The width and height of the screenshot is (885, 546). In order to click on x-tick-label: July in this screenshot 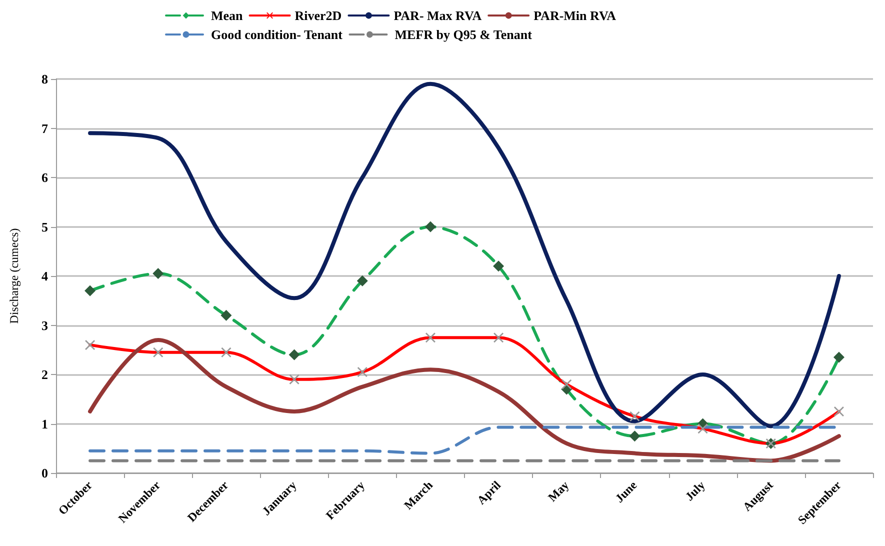, I will do `click(695, 491)`.